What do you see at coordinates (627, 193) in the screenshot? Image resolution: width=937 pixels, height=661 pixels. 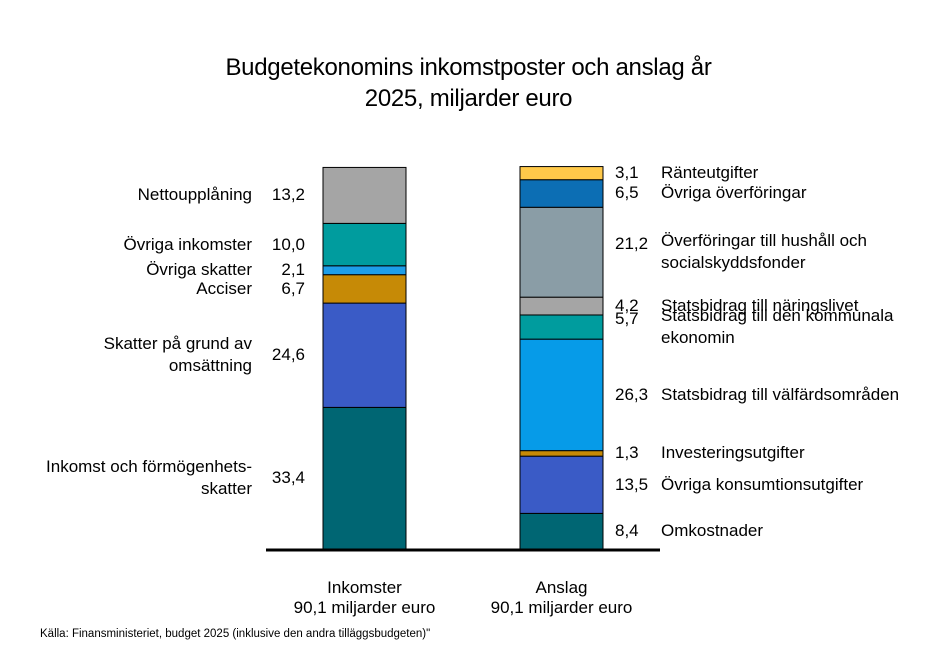 I see `value-label: 6,5` at bounding box center [627, 193].